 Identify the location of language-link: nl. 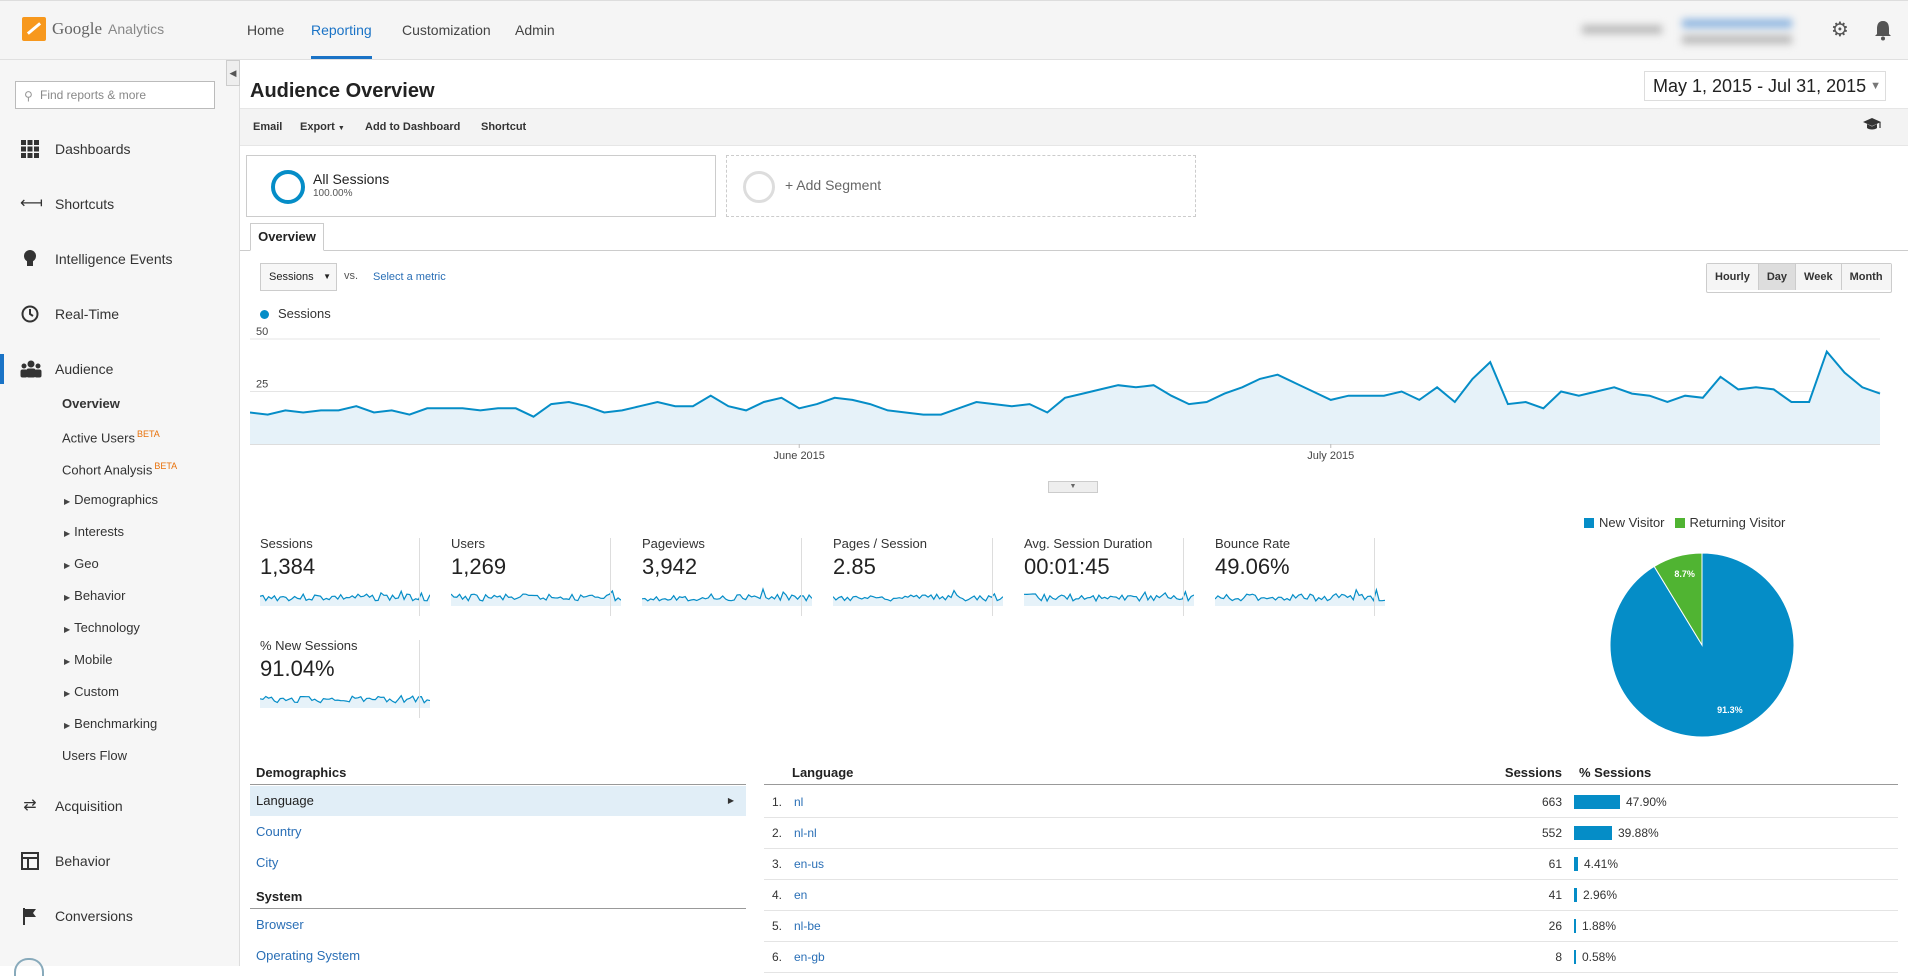
(799, 802).